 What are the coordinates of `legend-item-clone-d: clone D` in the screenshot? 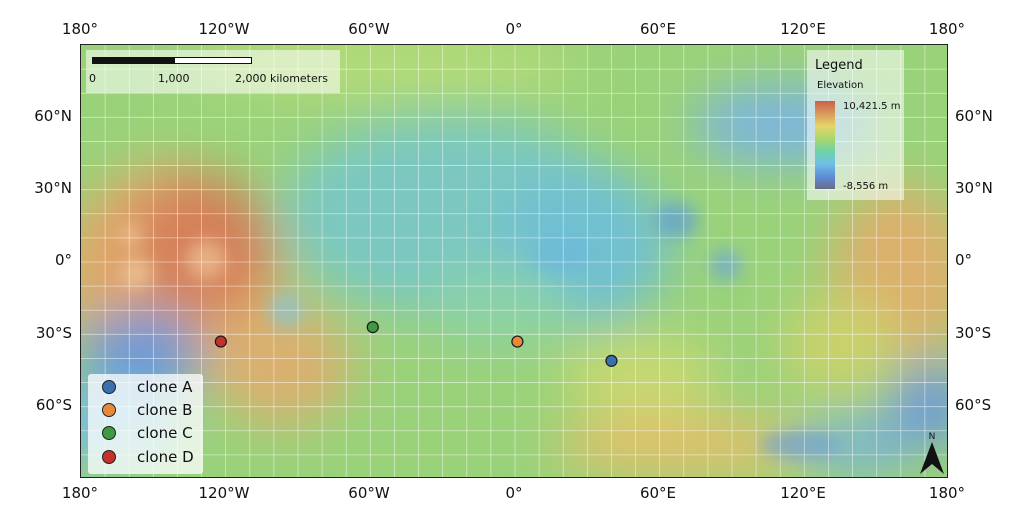 It's located at (148, 457).